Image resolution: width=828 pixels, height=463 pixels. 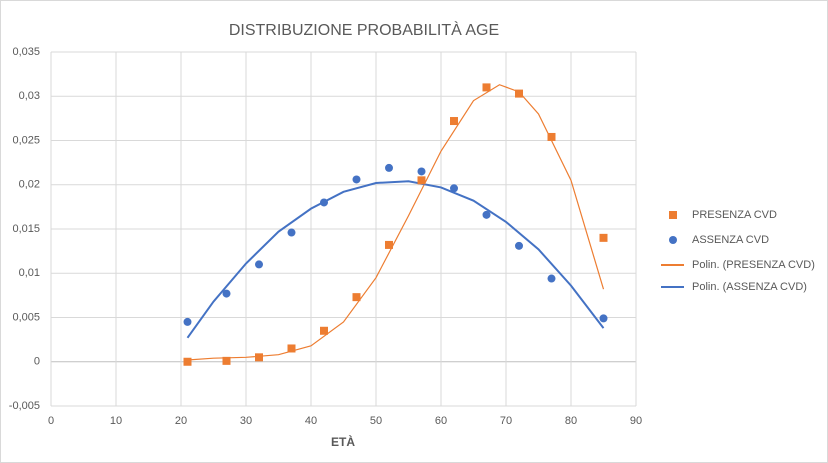 What do you see at coordinates (571, 421) in the screenshot?
I see `x-tick-label: 80` at bounding box center [571, 421].